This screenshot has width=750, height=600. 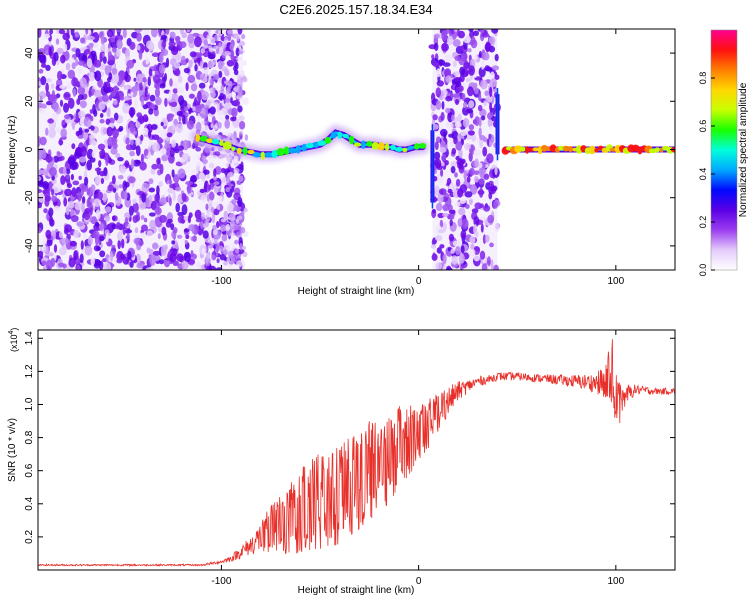 What do you see at coordinates (724, 150) in the screenshot?
I see `colorbar-frame` at bounding box center [724, 150].